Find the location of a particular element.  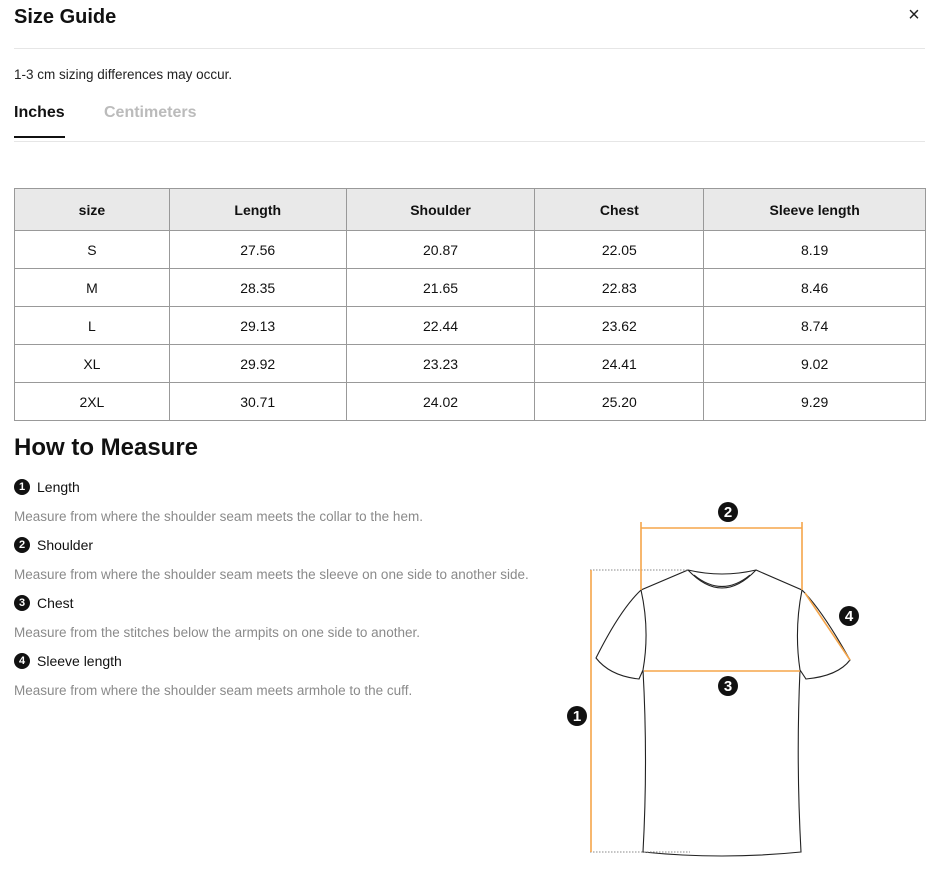

table-cell: 21.65 is located at coordinates (440, 287).